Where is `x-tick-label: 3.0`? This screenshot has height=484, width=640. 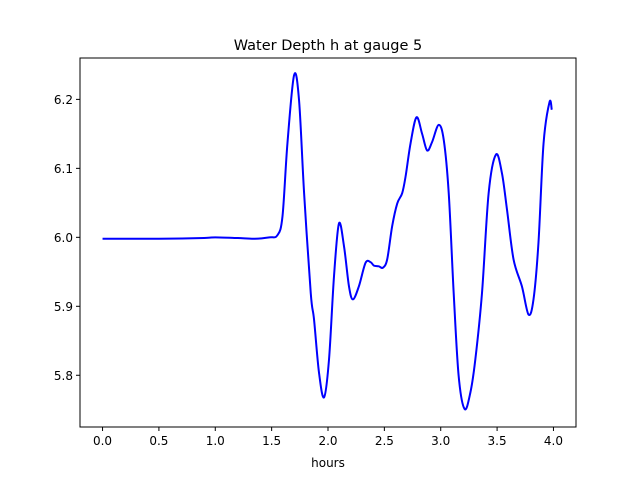
x-tick-label: 3.0 is located at coordinates (440, 441).